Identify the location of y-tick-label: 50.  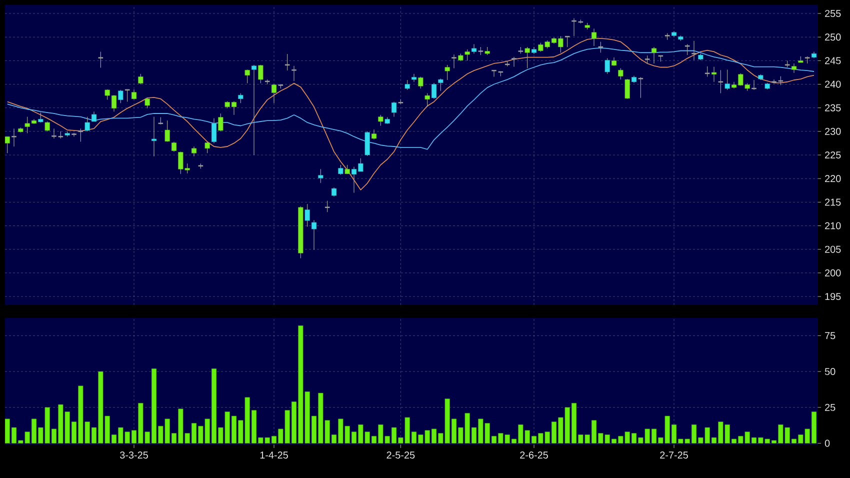
(830, 372).